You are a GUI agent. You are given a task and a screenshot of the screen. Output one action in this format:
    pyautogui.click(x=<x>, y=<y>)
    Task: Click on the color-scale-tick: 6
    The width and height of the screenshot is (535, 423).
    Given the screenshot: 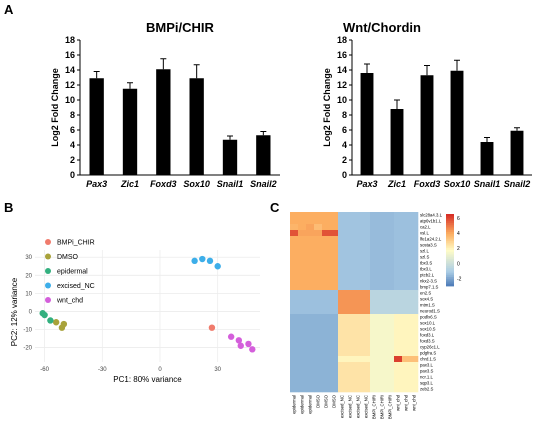 What is the action you would take?
    pyautogui.click(x=458, y=219)
    